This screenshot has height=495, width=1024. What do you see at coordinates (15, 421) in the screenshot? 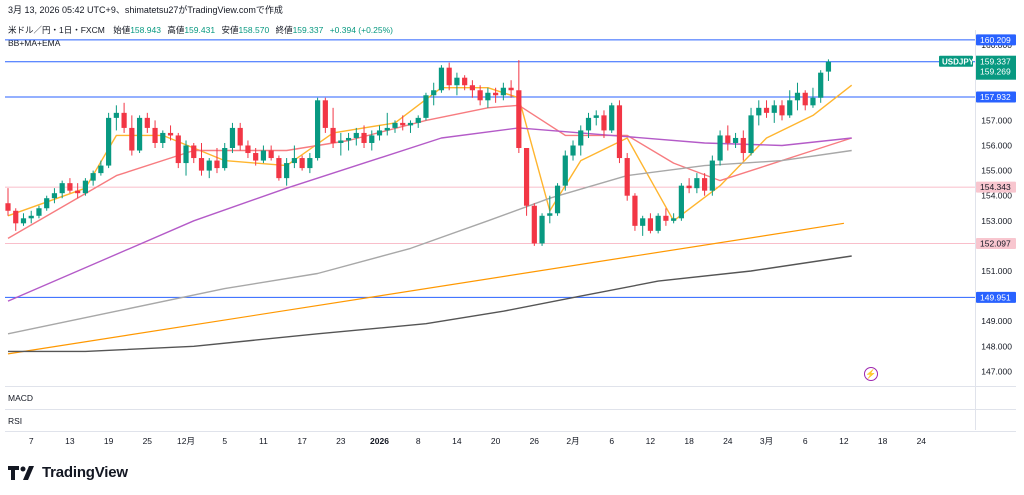
I see `rsi-pane-label: RSI` at bounding box center [15, 421].